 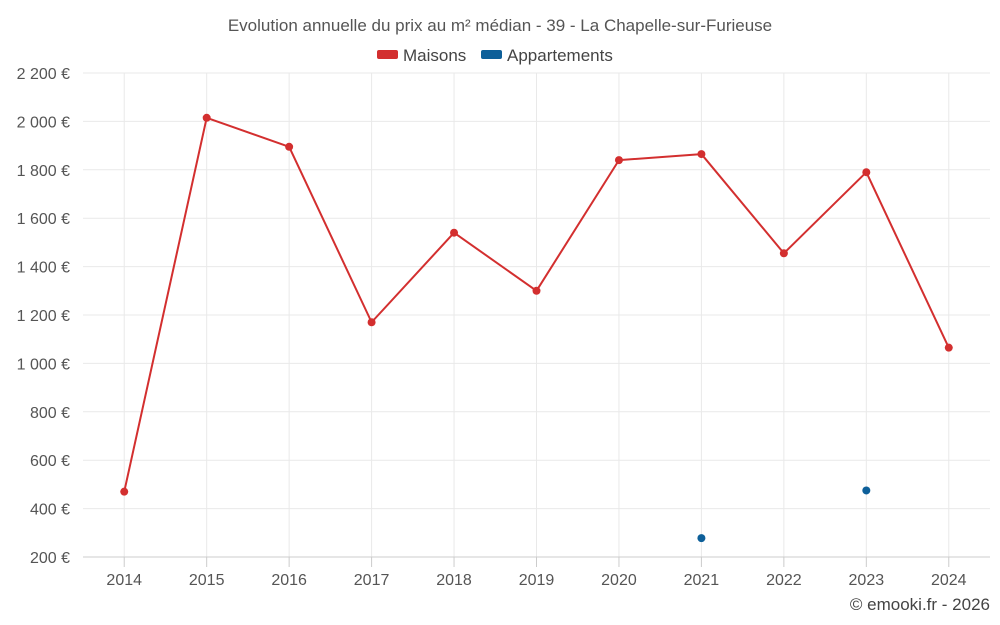 What do you see at coordinates (434, 55) in the screenshot?
I see `legend-label-maisons: Maisons` at bounding box center [434, 55].